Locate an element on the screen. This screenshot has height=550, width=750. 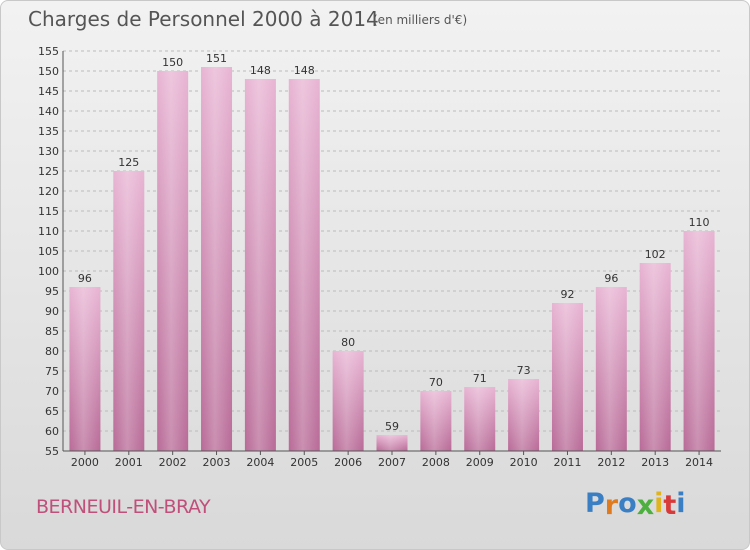
y-tick-label: 65 is located at coordinates (52, 411).